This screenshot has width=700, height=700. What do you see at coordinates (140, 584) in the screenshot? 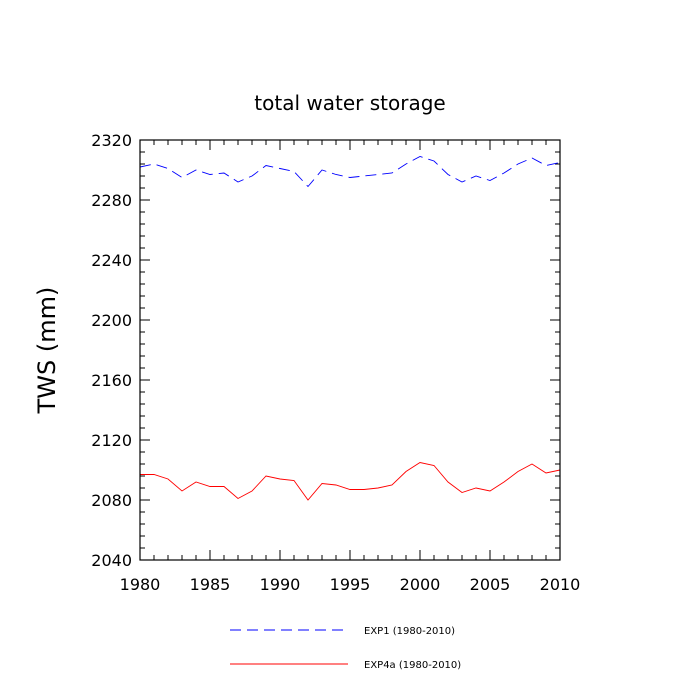
I see `x-tick-label: 1980` at bounding box center [140, 584].